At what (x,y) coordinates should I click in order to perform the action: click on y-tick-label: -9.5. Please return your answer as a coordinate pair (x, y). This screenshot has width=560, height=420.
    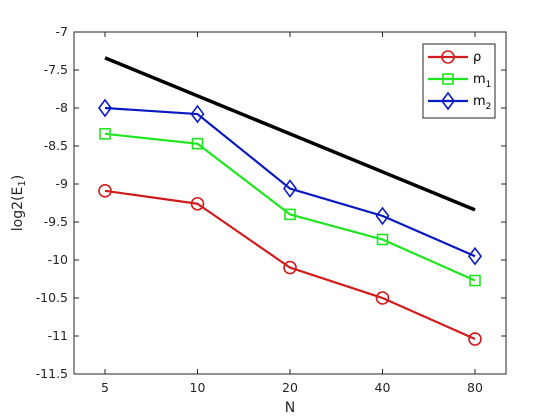
    Looking at the image, I should click on (56, 221).